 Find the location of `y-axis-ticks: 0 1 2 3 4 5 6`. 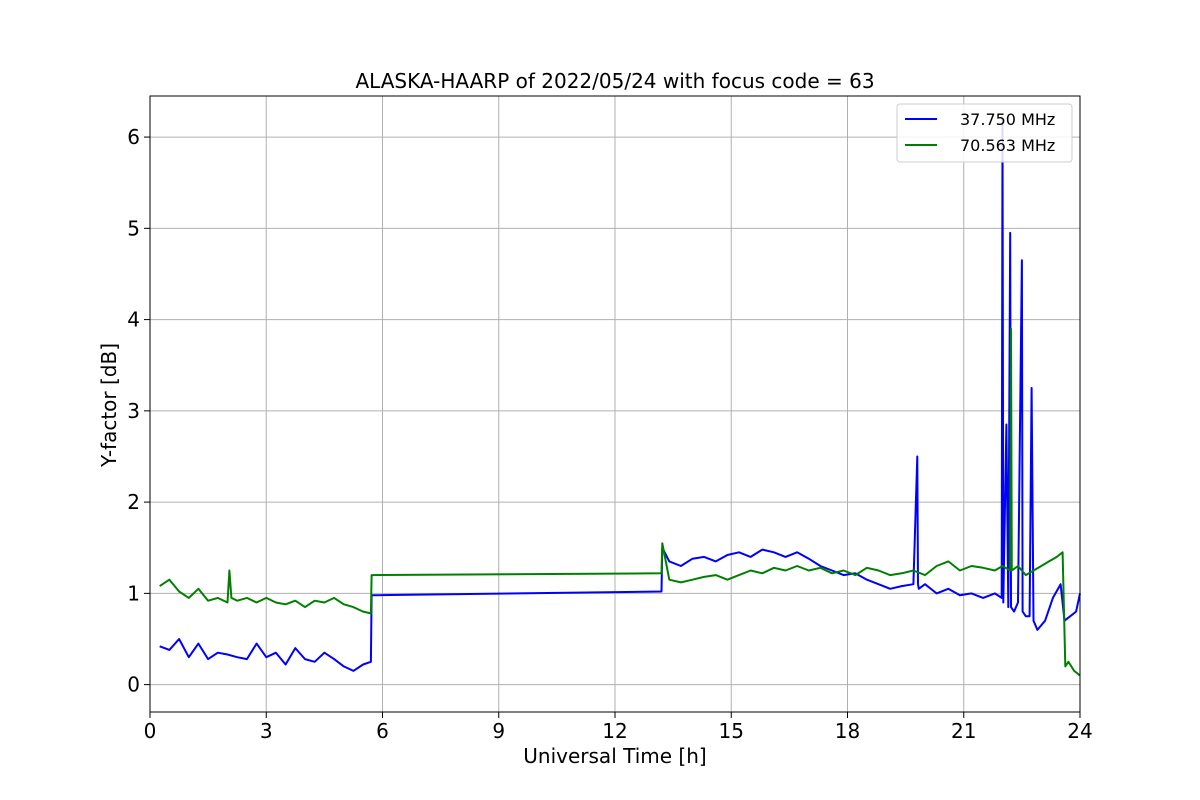

y-axis-ticks: 0 1 2 3 4 5 6 is located at coordinates (138, 411).